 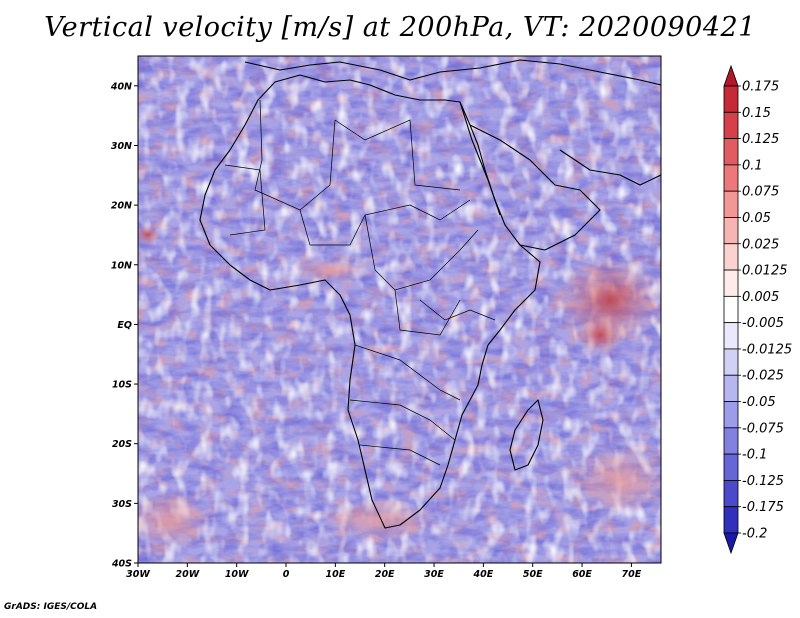 What do you see at coordinates (763, 507) in the screenshot?
I see `colorbar-label: -0.175` at bounding box center [763, 507].